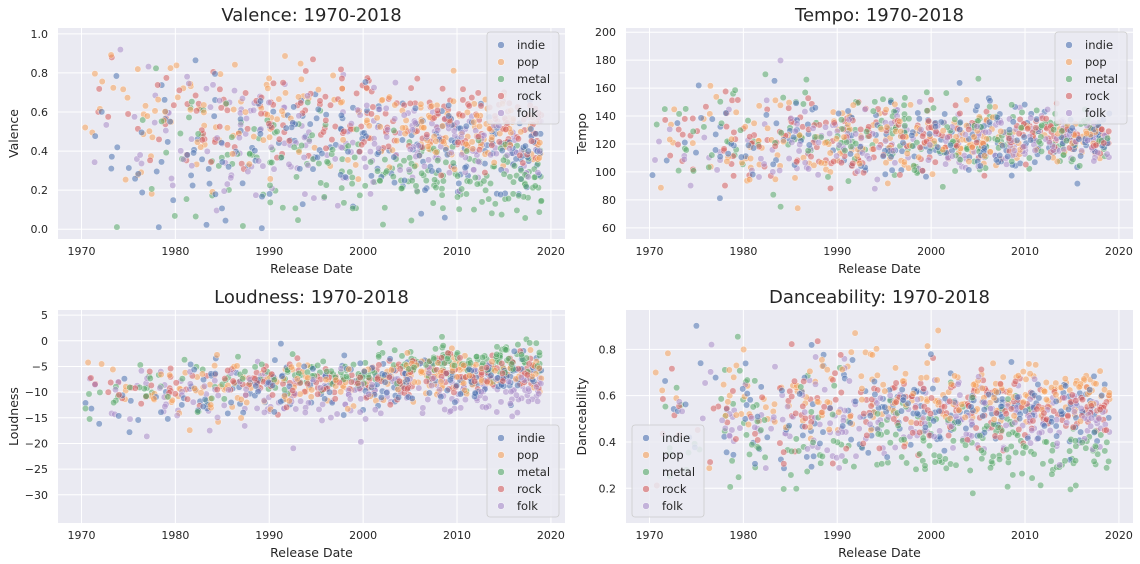 This screenshot has width=1140, height=564. Describe the element at coordinates (581, 134) in the screenshot. I see `y-axis-label: Tempo` at that location.